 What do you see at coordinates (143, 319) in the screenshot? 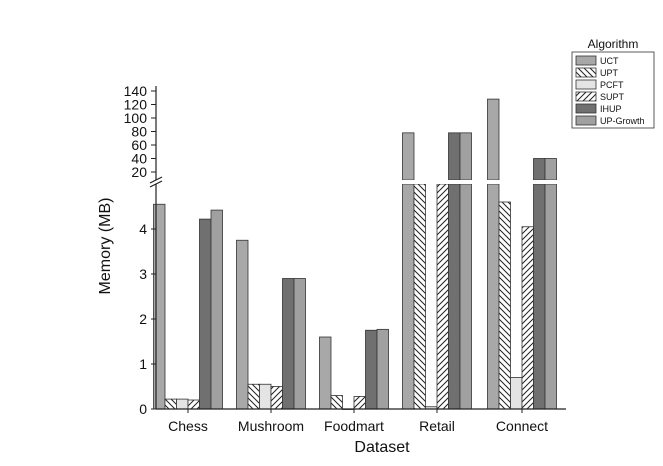
I see `y-tick-label: 2` at bounding box center [143, 319].